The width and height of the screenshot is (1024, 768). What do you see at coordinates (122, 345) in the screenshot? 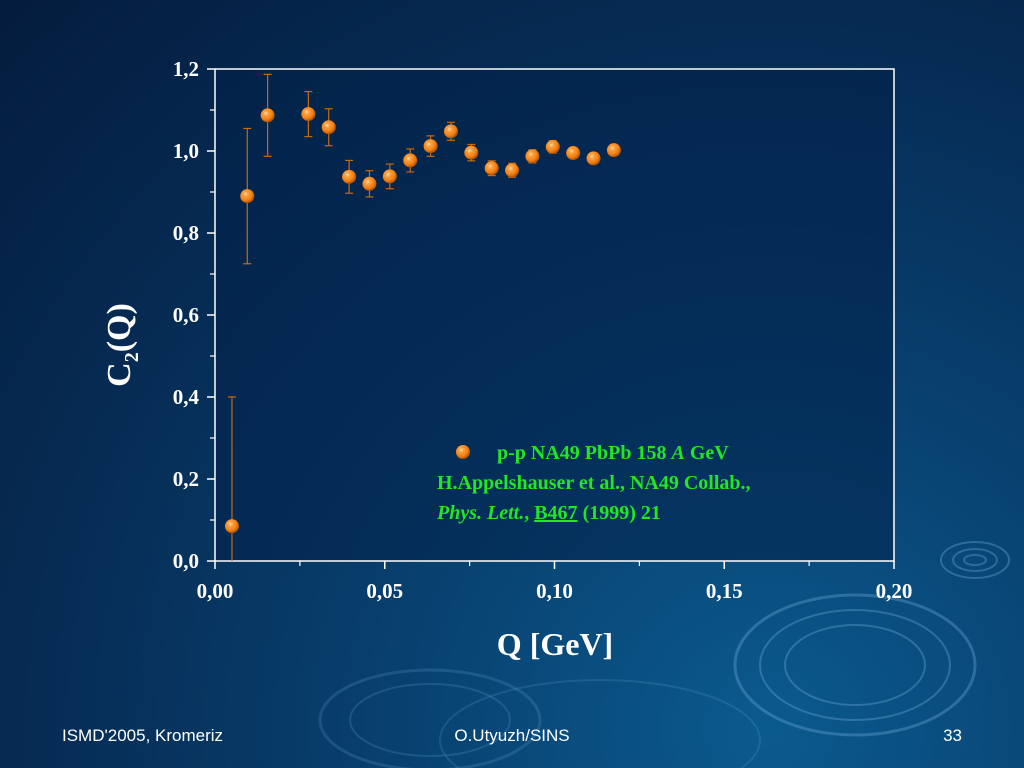
I see `y-axis-title: C2(Q)` at bounding box center [122, 345].